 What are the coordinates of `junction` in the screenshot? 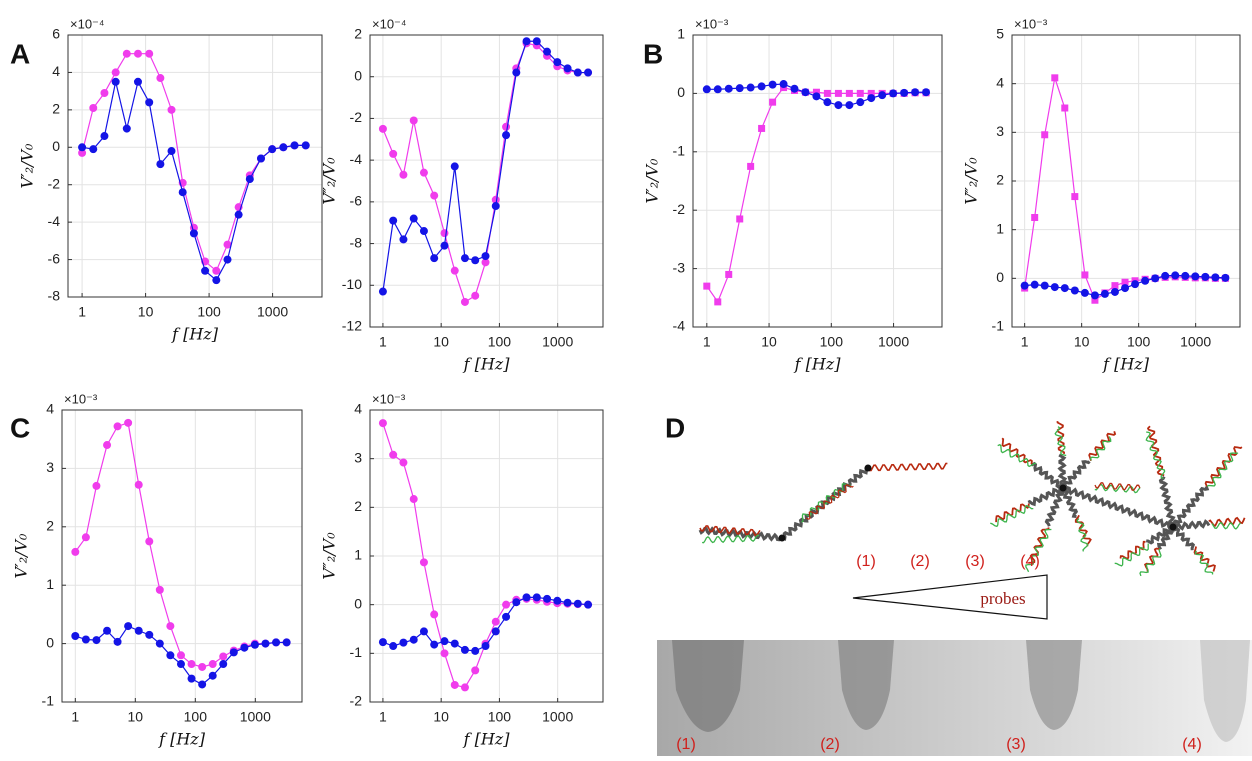 It's located at (782, 538).